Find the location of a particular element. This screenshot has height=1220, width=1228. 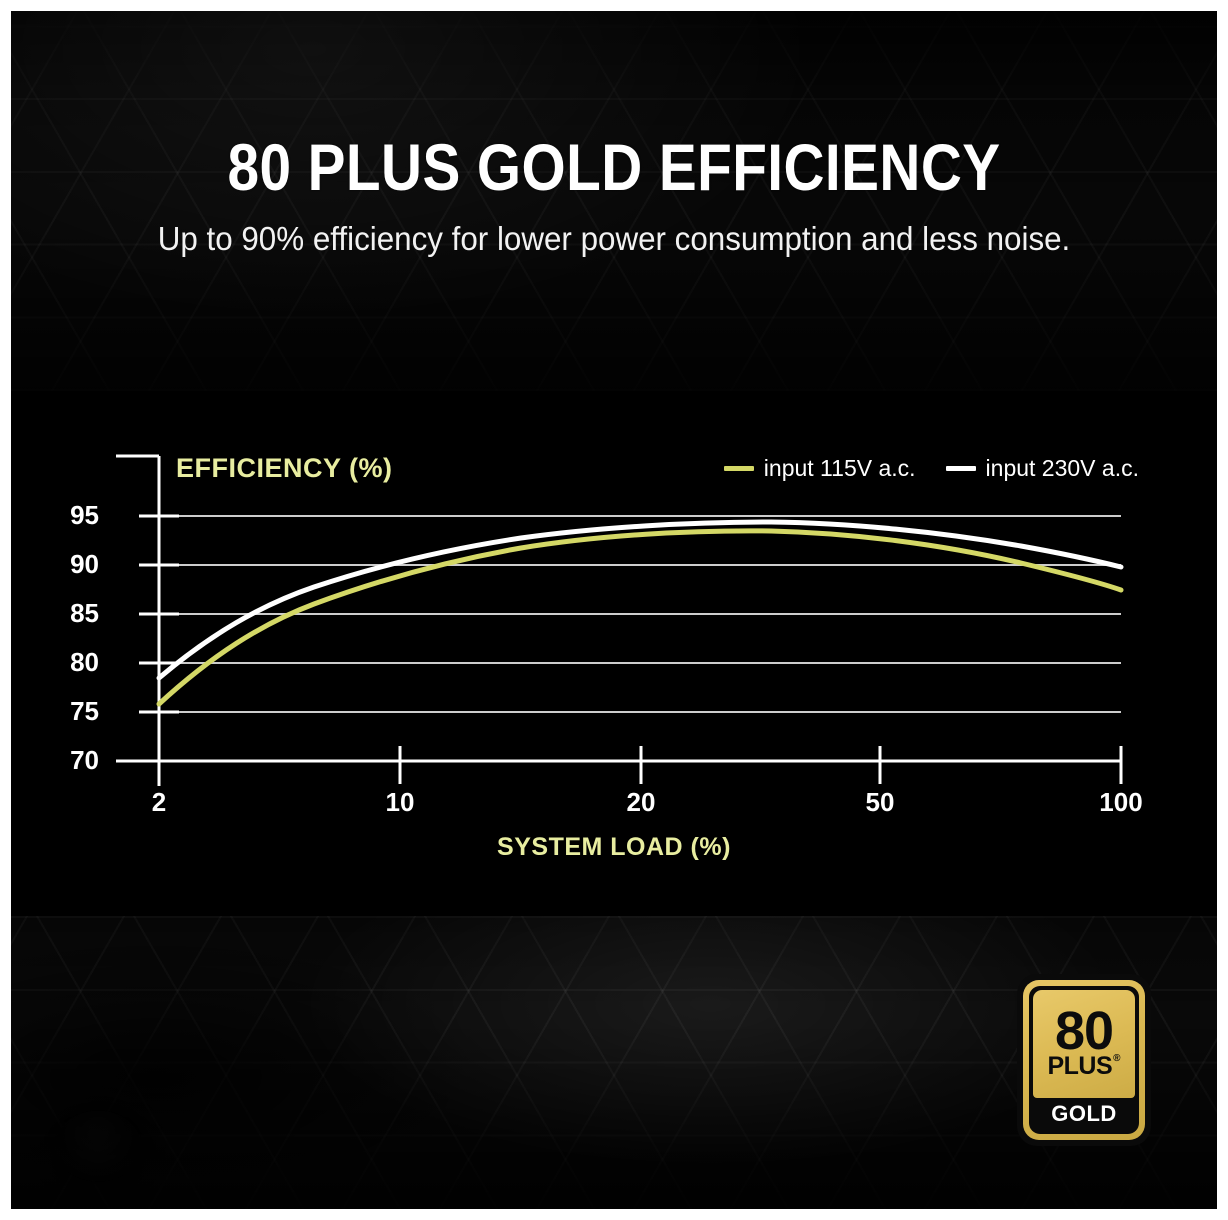

badge-number: 80 is located at coordinates (1084, 1030).